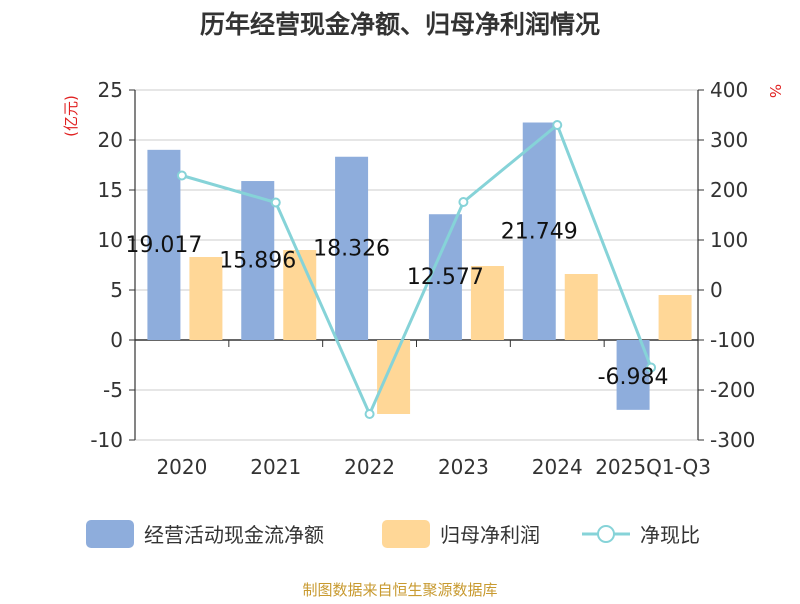  I want to click on left-axis-unit: (亿元), so click(71, 116).